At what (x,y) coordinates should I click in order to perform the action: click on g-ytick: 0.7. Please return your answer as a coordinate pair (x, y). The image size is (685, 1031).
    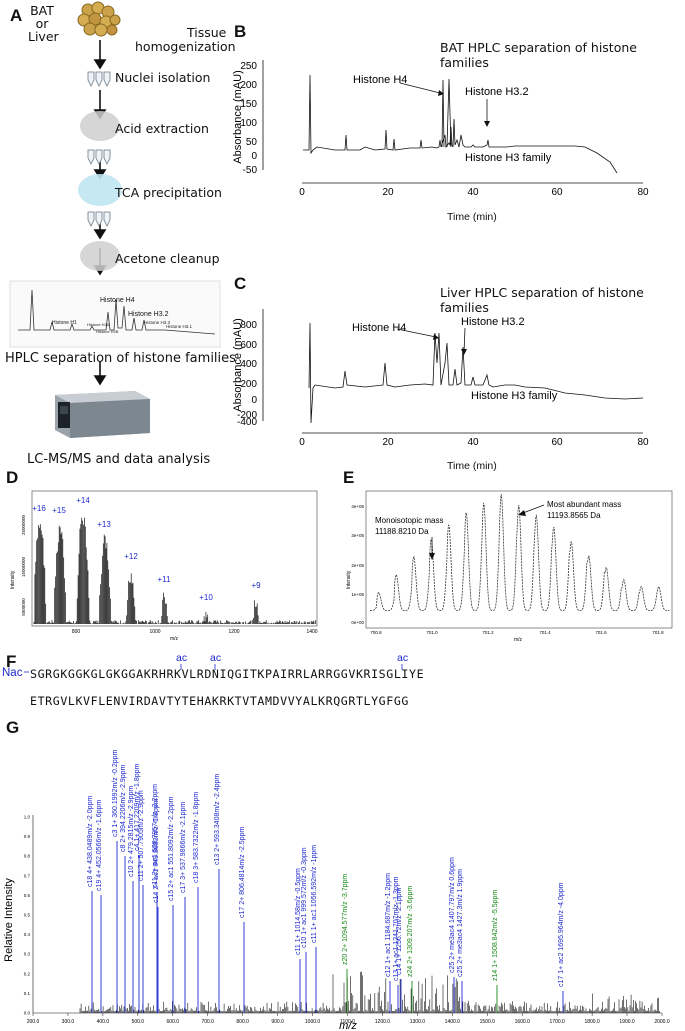
    Looking at the image, I should click on (27, 875).